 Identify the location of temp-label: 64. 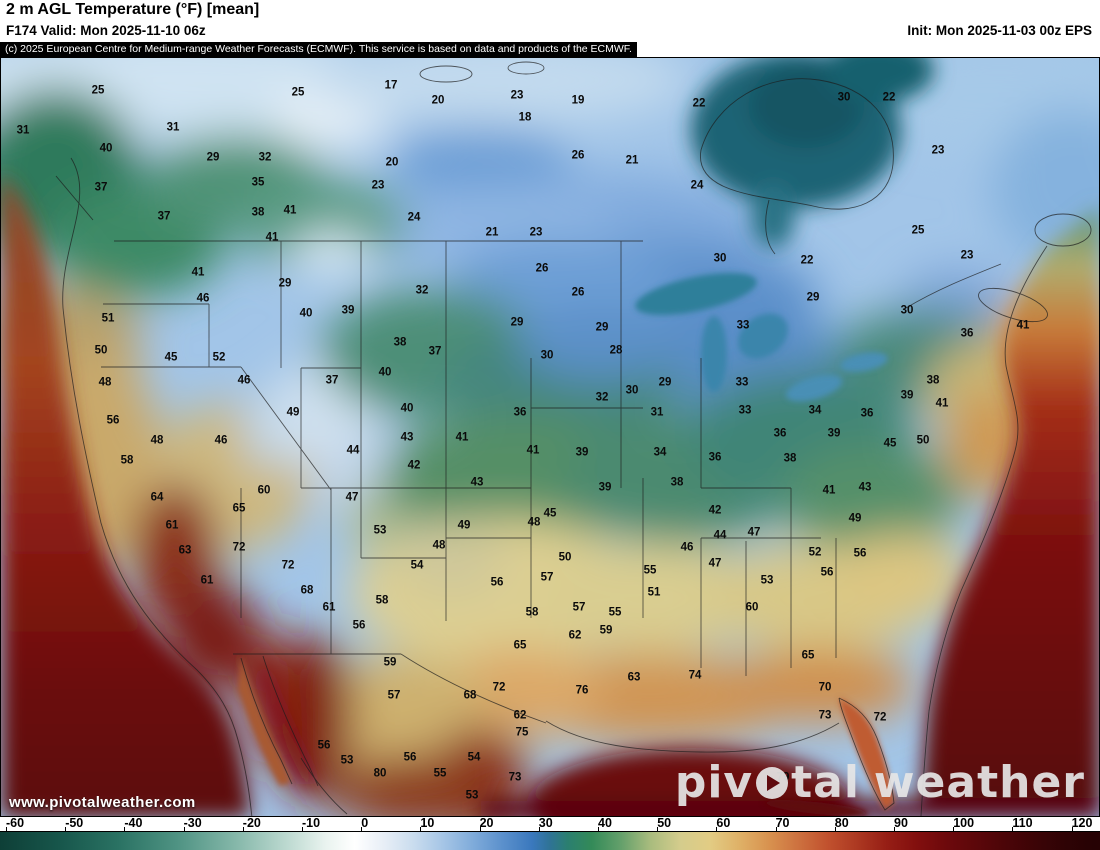
(157, 497).